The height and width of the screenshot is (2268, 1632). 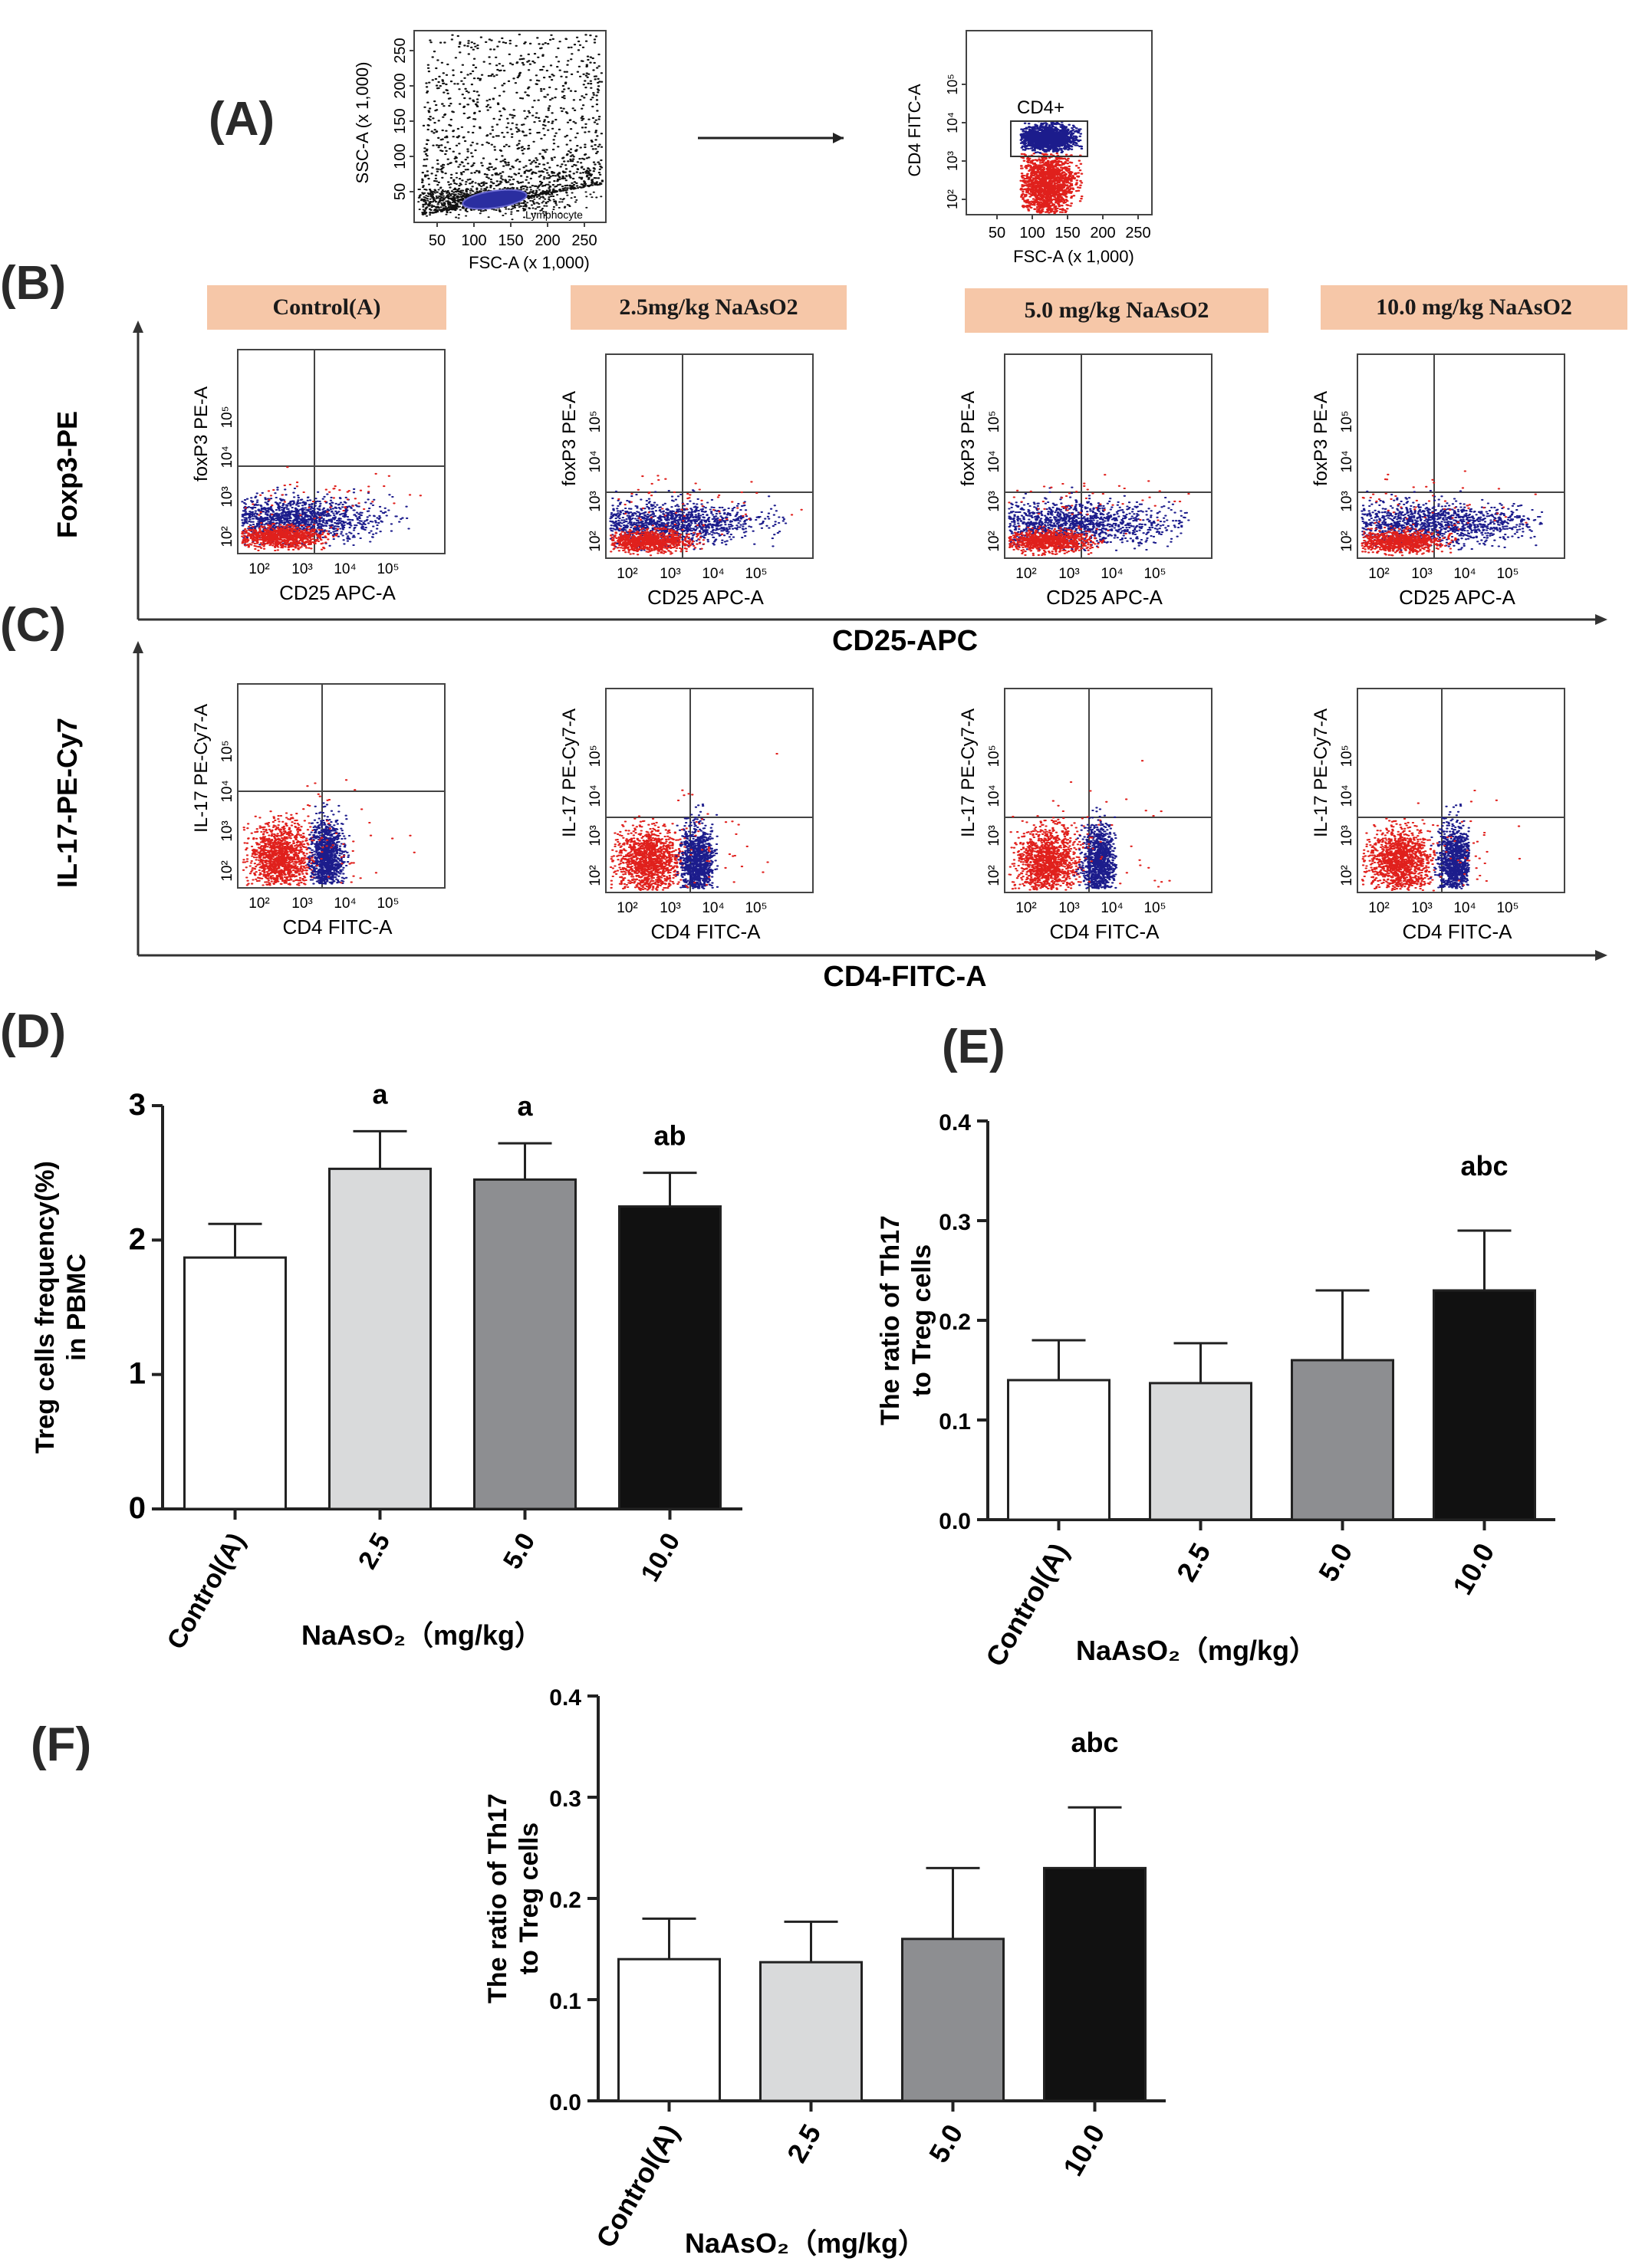 What do you see at coordinates (76, 1307) in the screenshot?
I see `y-axis-label-line2: in PBMC` at bounding box center [76, 1307].